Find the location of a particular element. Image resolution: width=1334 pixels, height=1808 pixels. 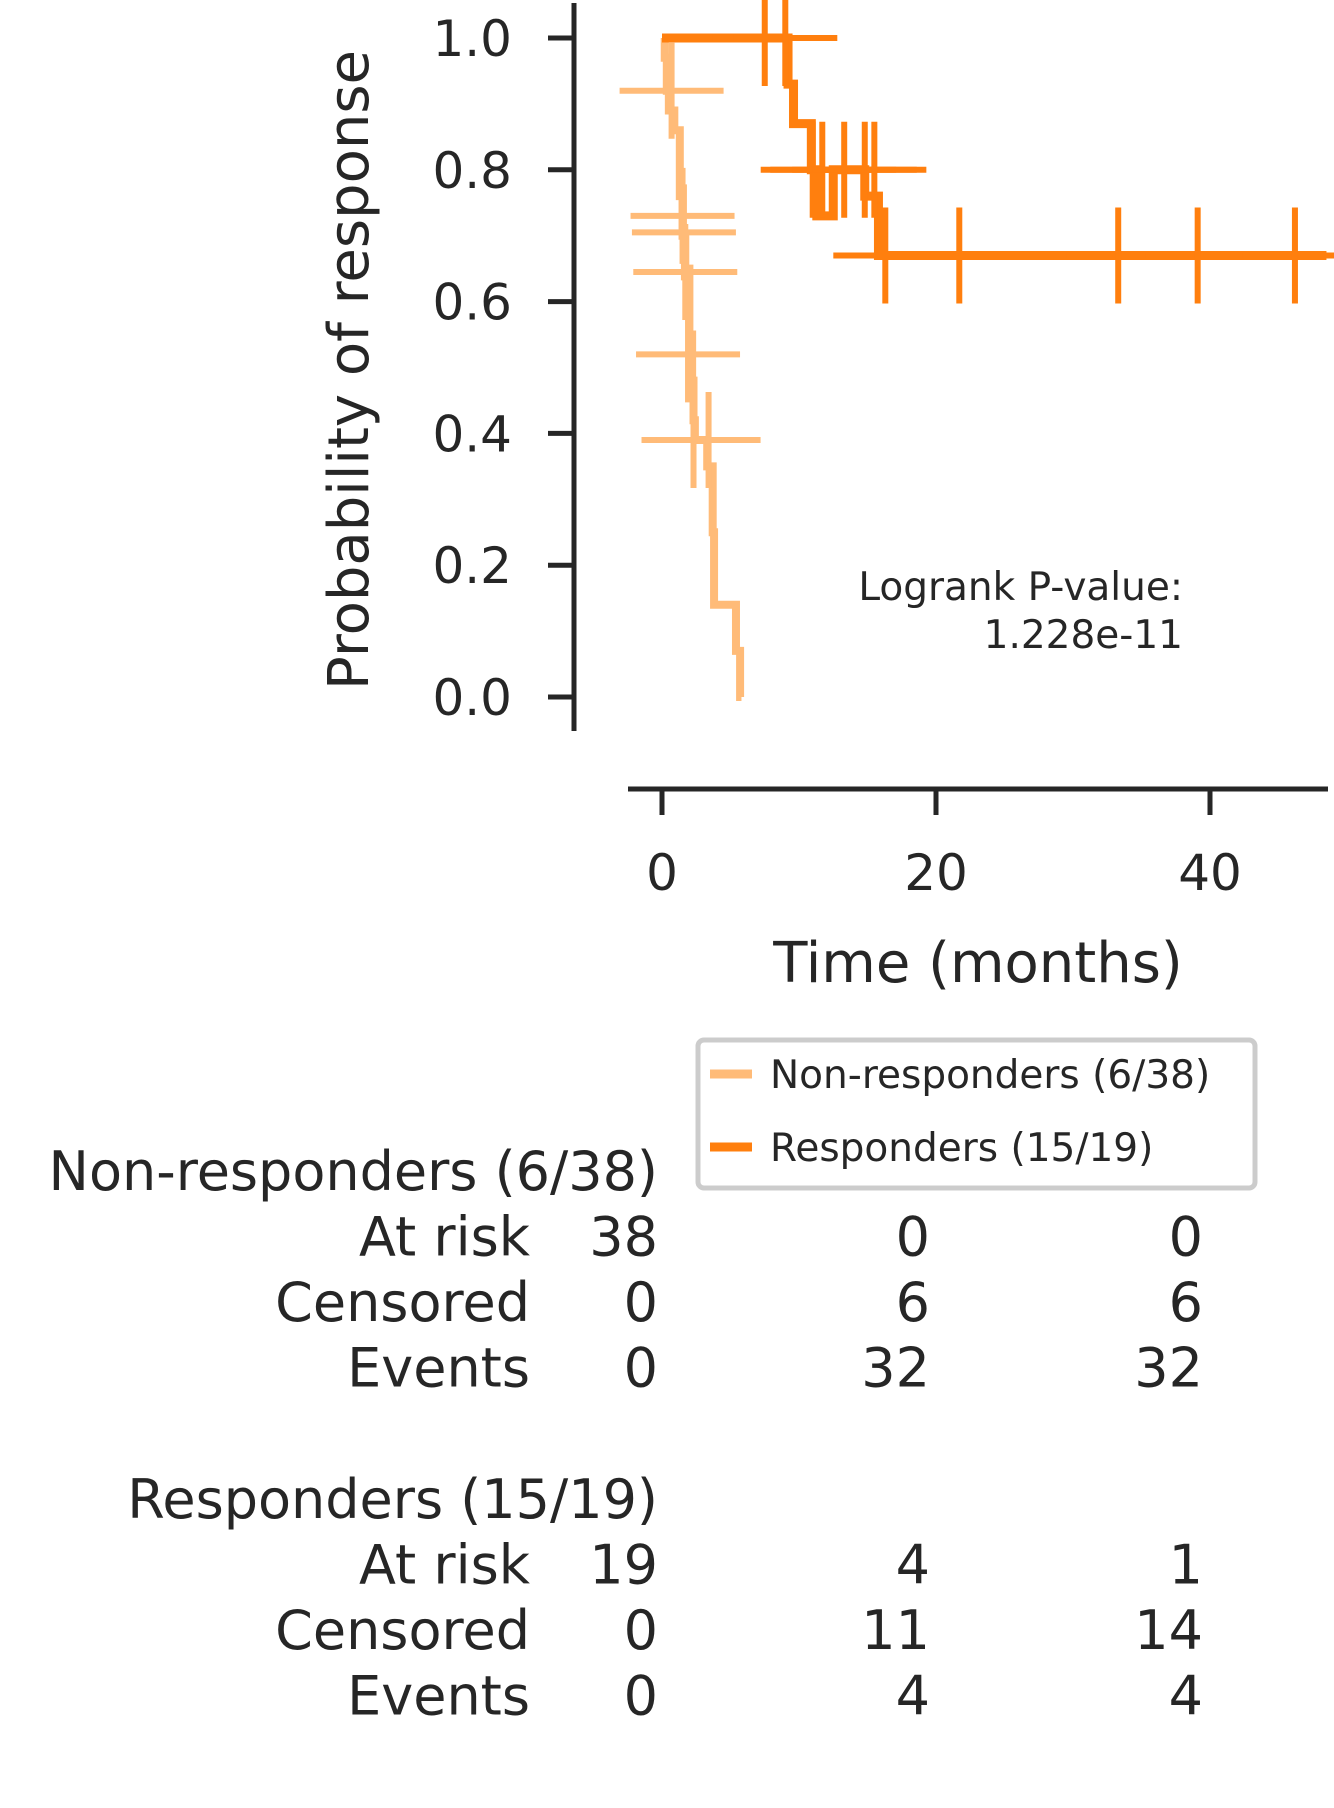

risk-group-header: Non-responders (6/38) is located at coordinates (353, 1171).